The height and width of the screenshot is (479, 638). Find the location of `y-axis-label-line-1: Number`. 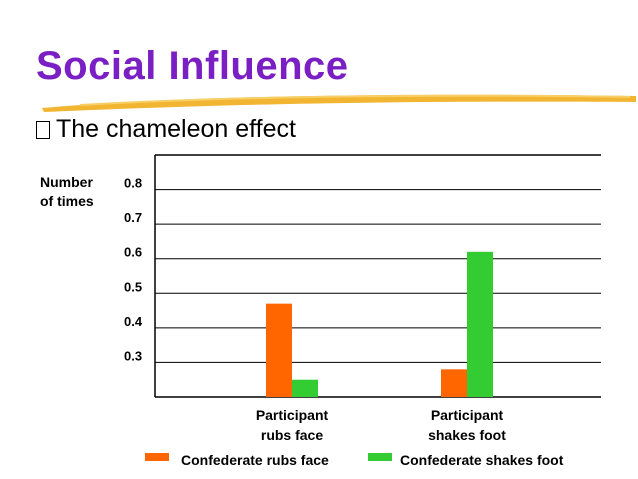

y-axis-label-line-1: Number is located at coordinates (66, 182).